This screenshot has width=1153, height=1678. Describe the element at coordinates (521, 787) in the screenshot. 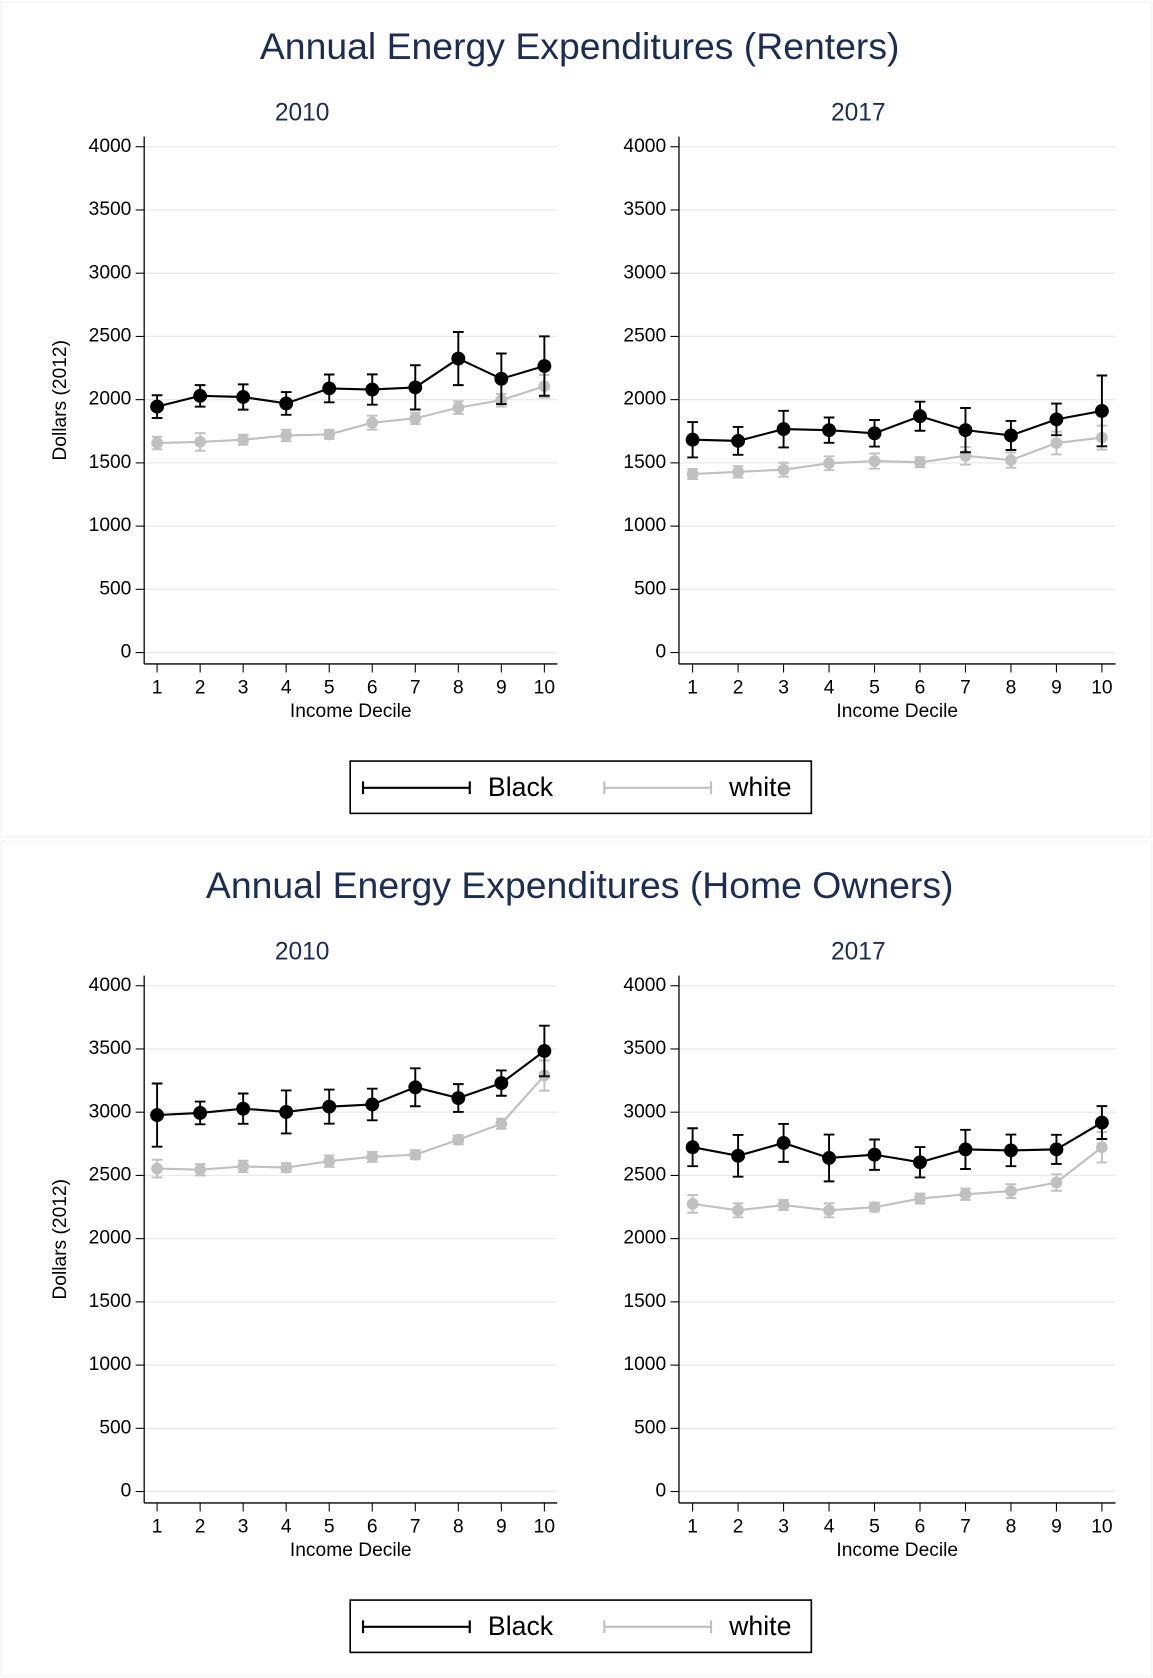

I see `legend-label: Black` at that location.